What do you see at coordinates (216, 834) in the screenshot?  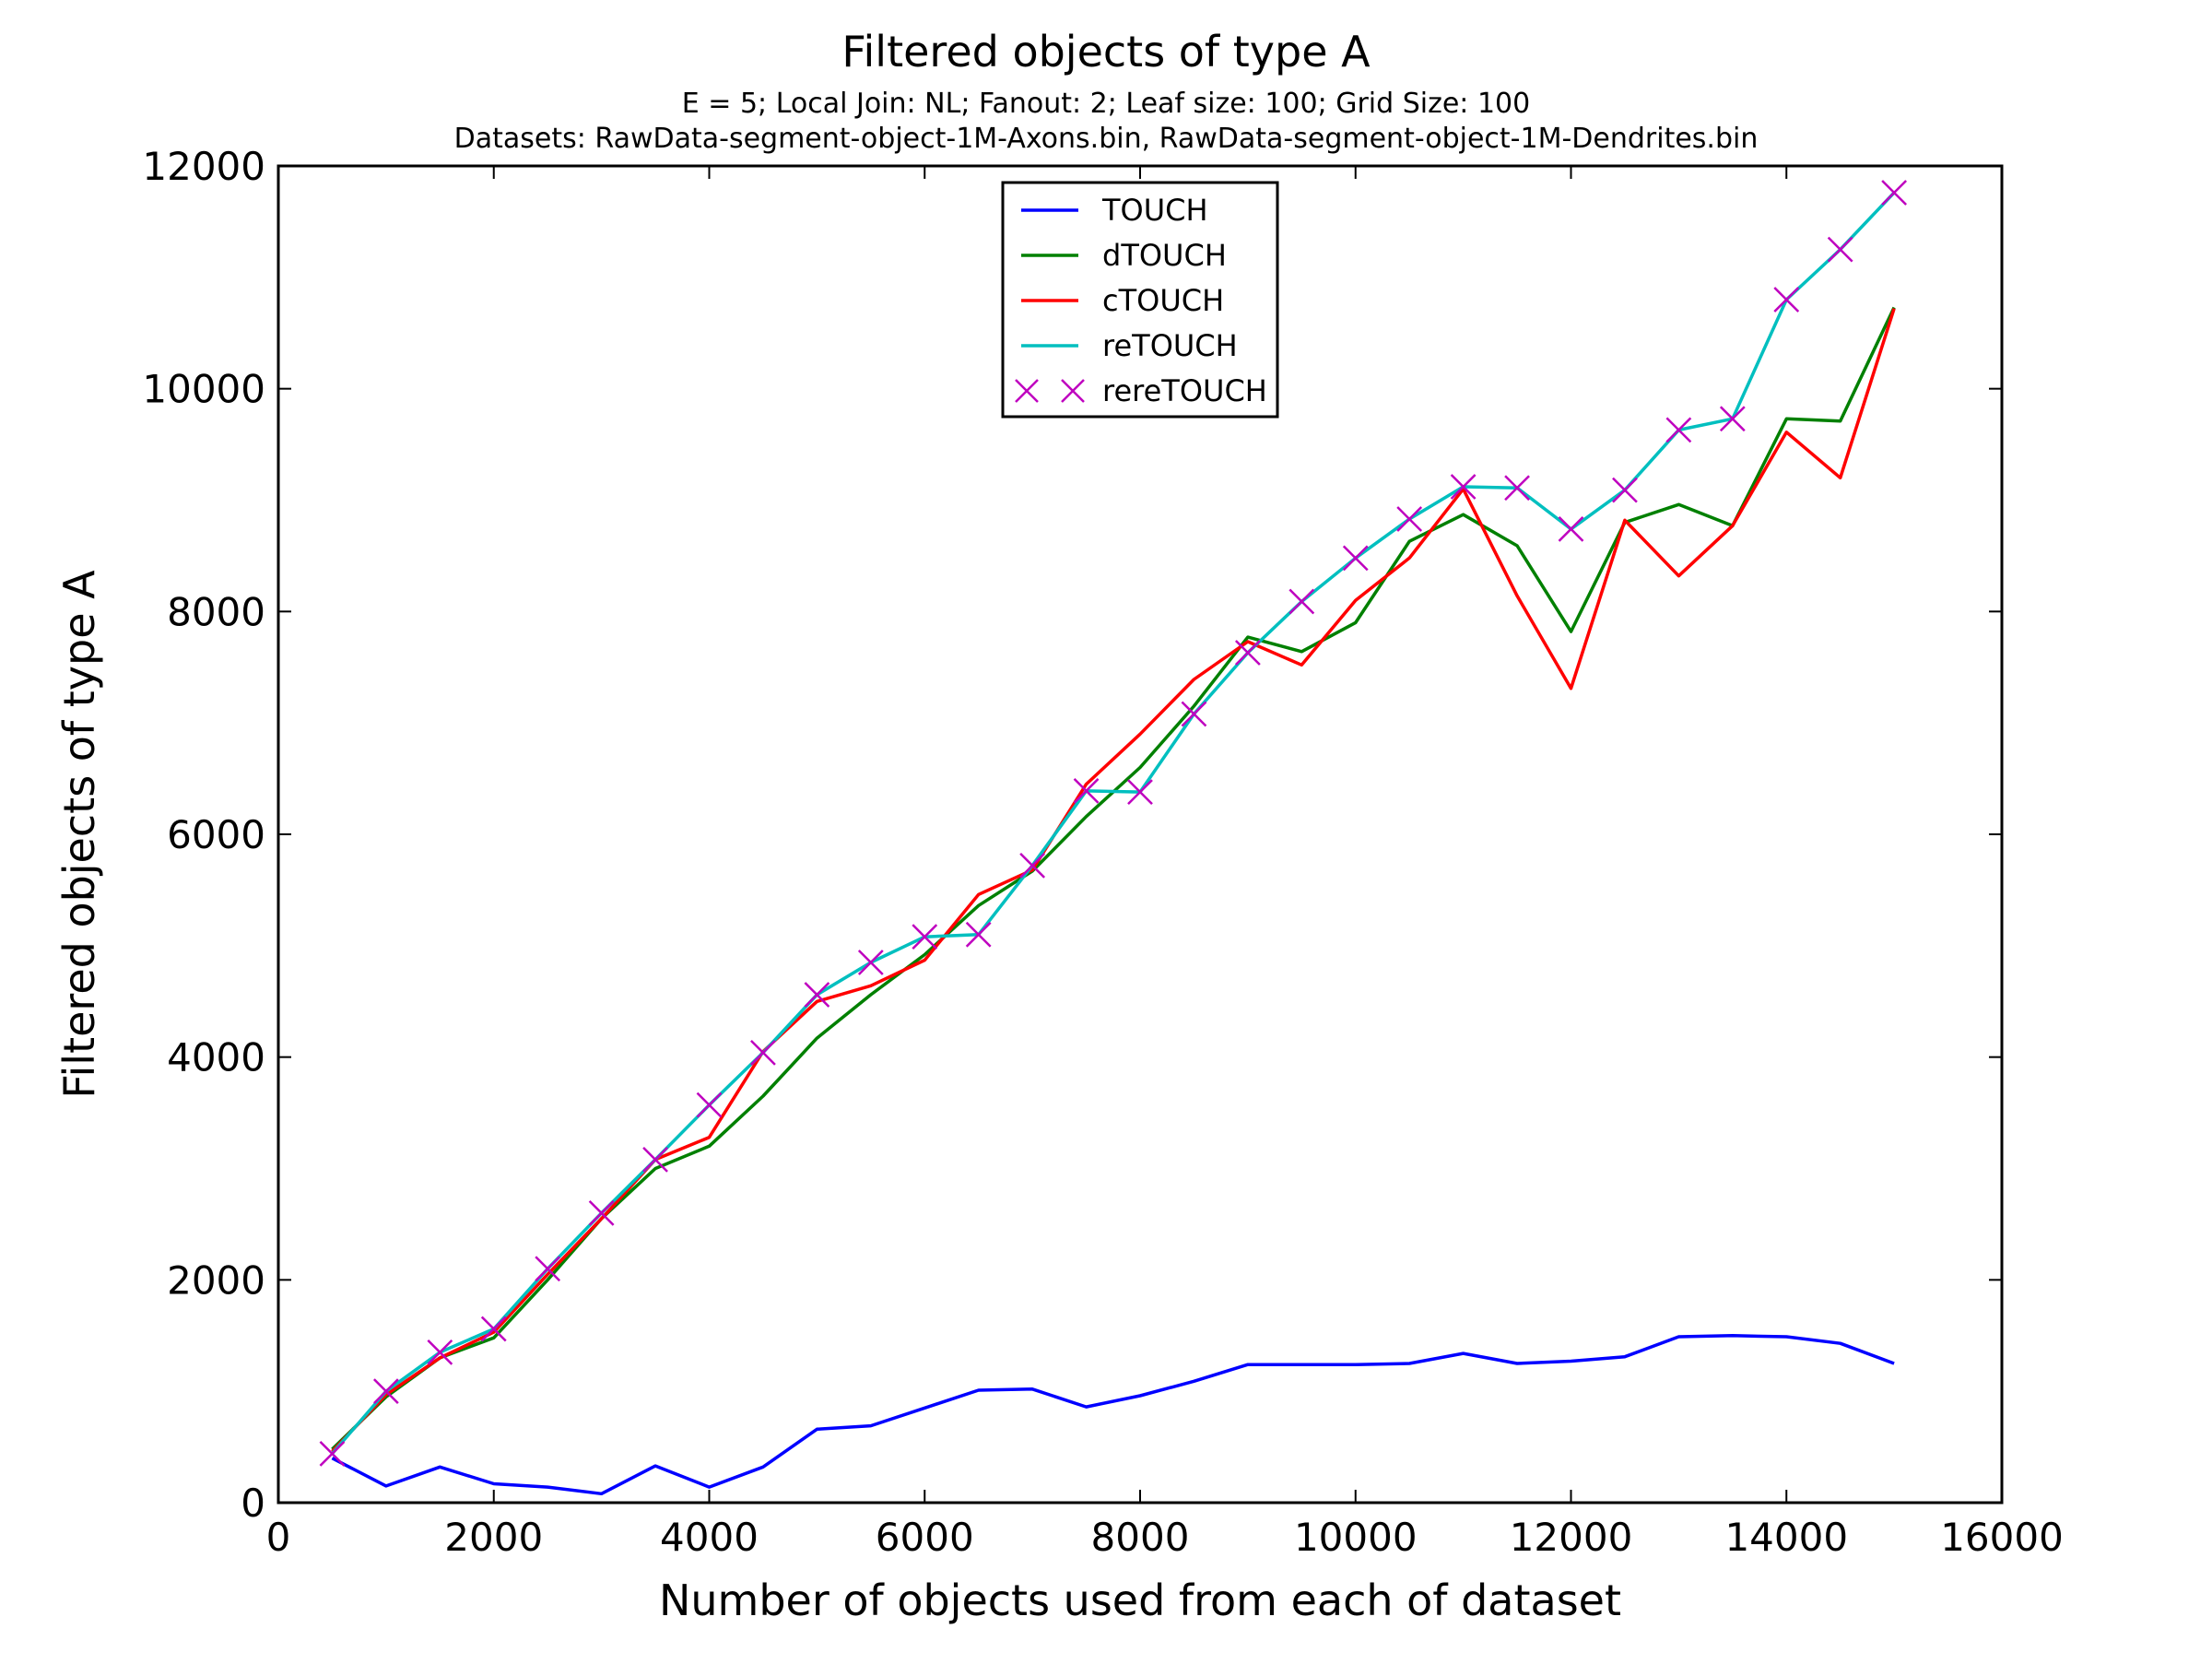 I see `y-tick-label: 6000` at bounding box center [216, 834].